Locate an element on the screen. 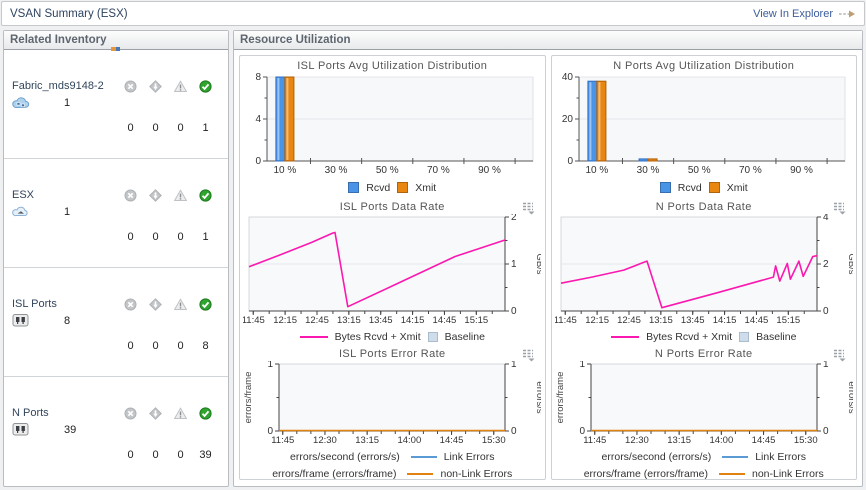  esx-icon is located at coordinates (20, 211).